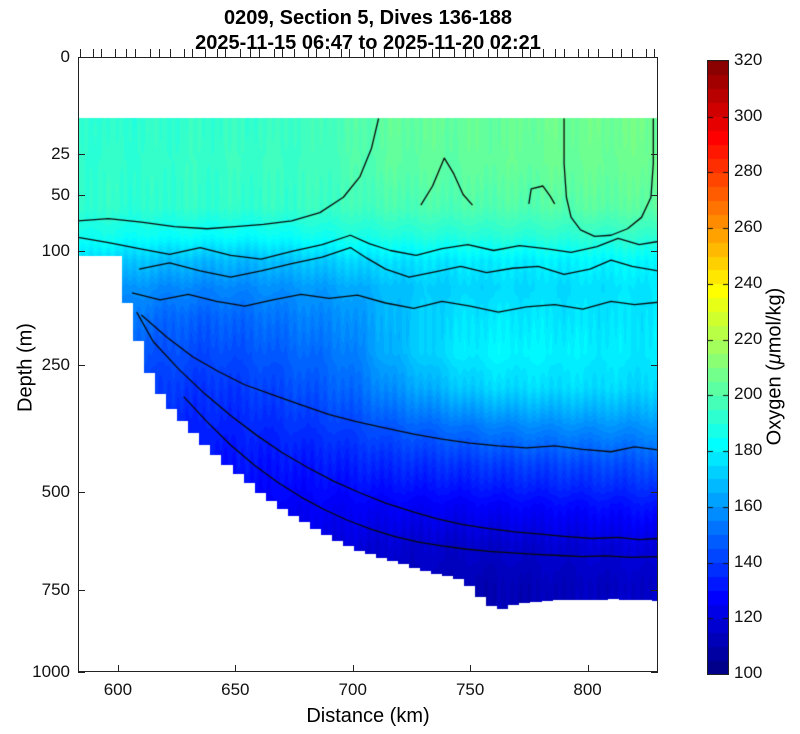 The height and width of the screenshot is (734, 800). What do you see at coordinates (774, 366) in the screenshot?
I see `colorbar-label: Oxygen (μmol/kg)` at bounding box center [774, 366].